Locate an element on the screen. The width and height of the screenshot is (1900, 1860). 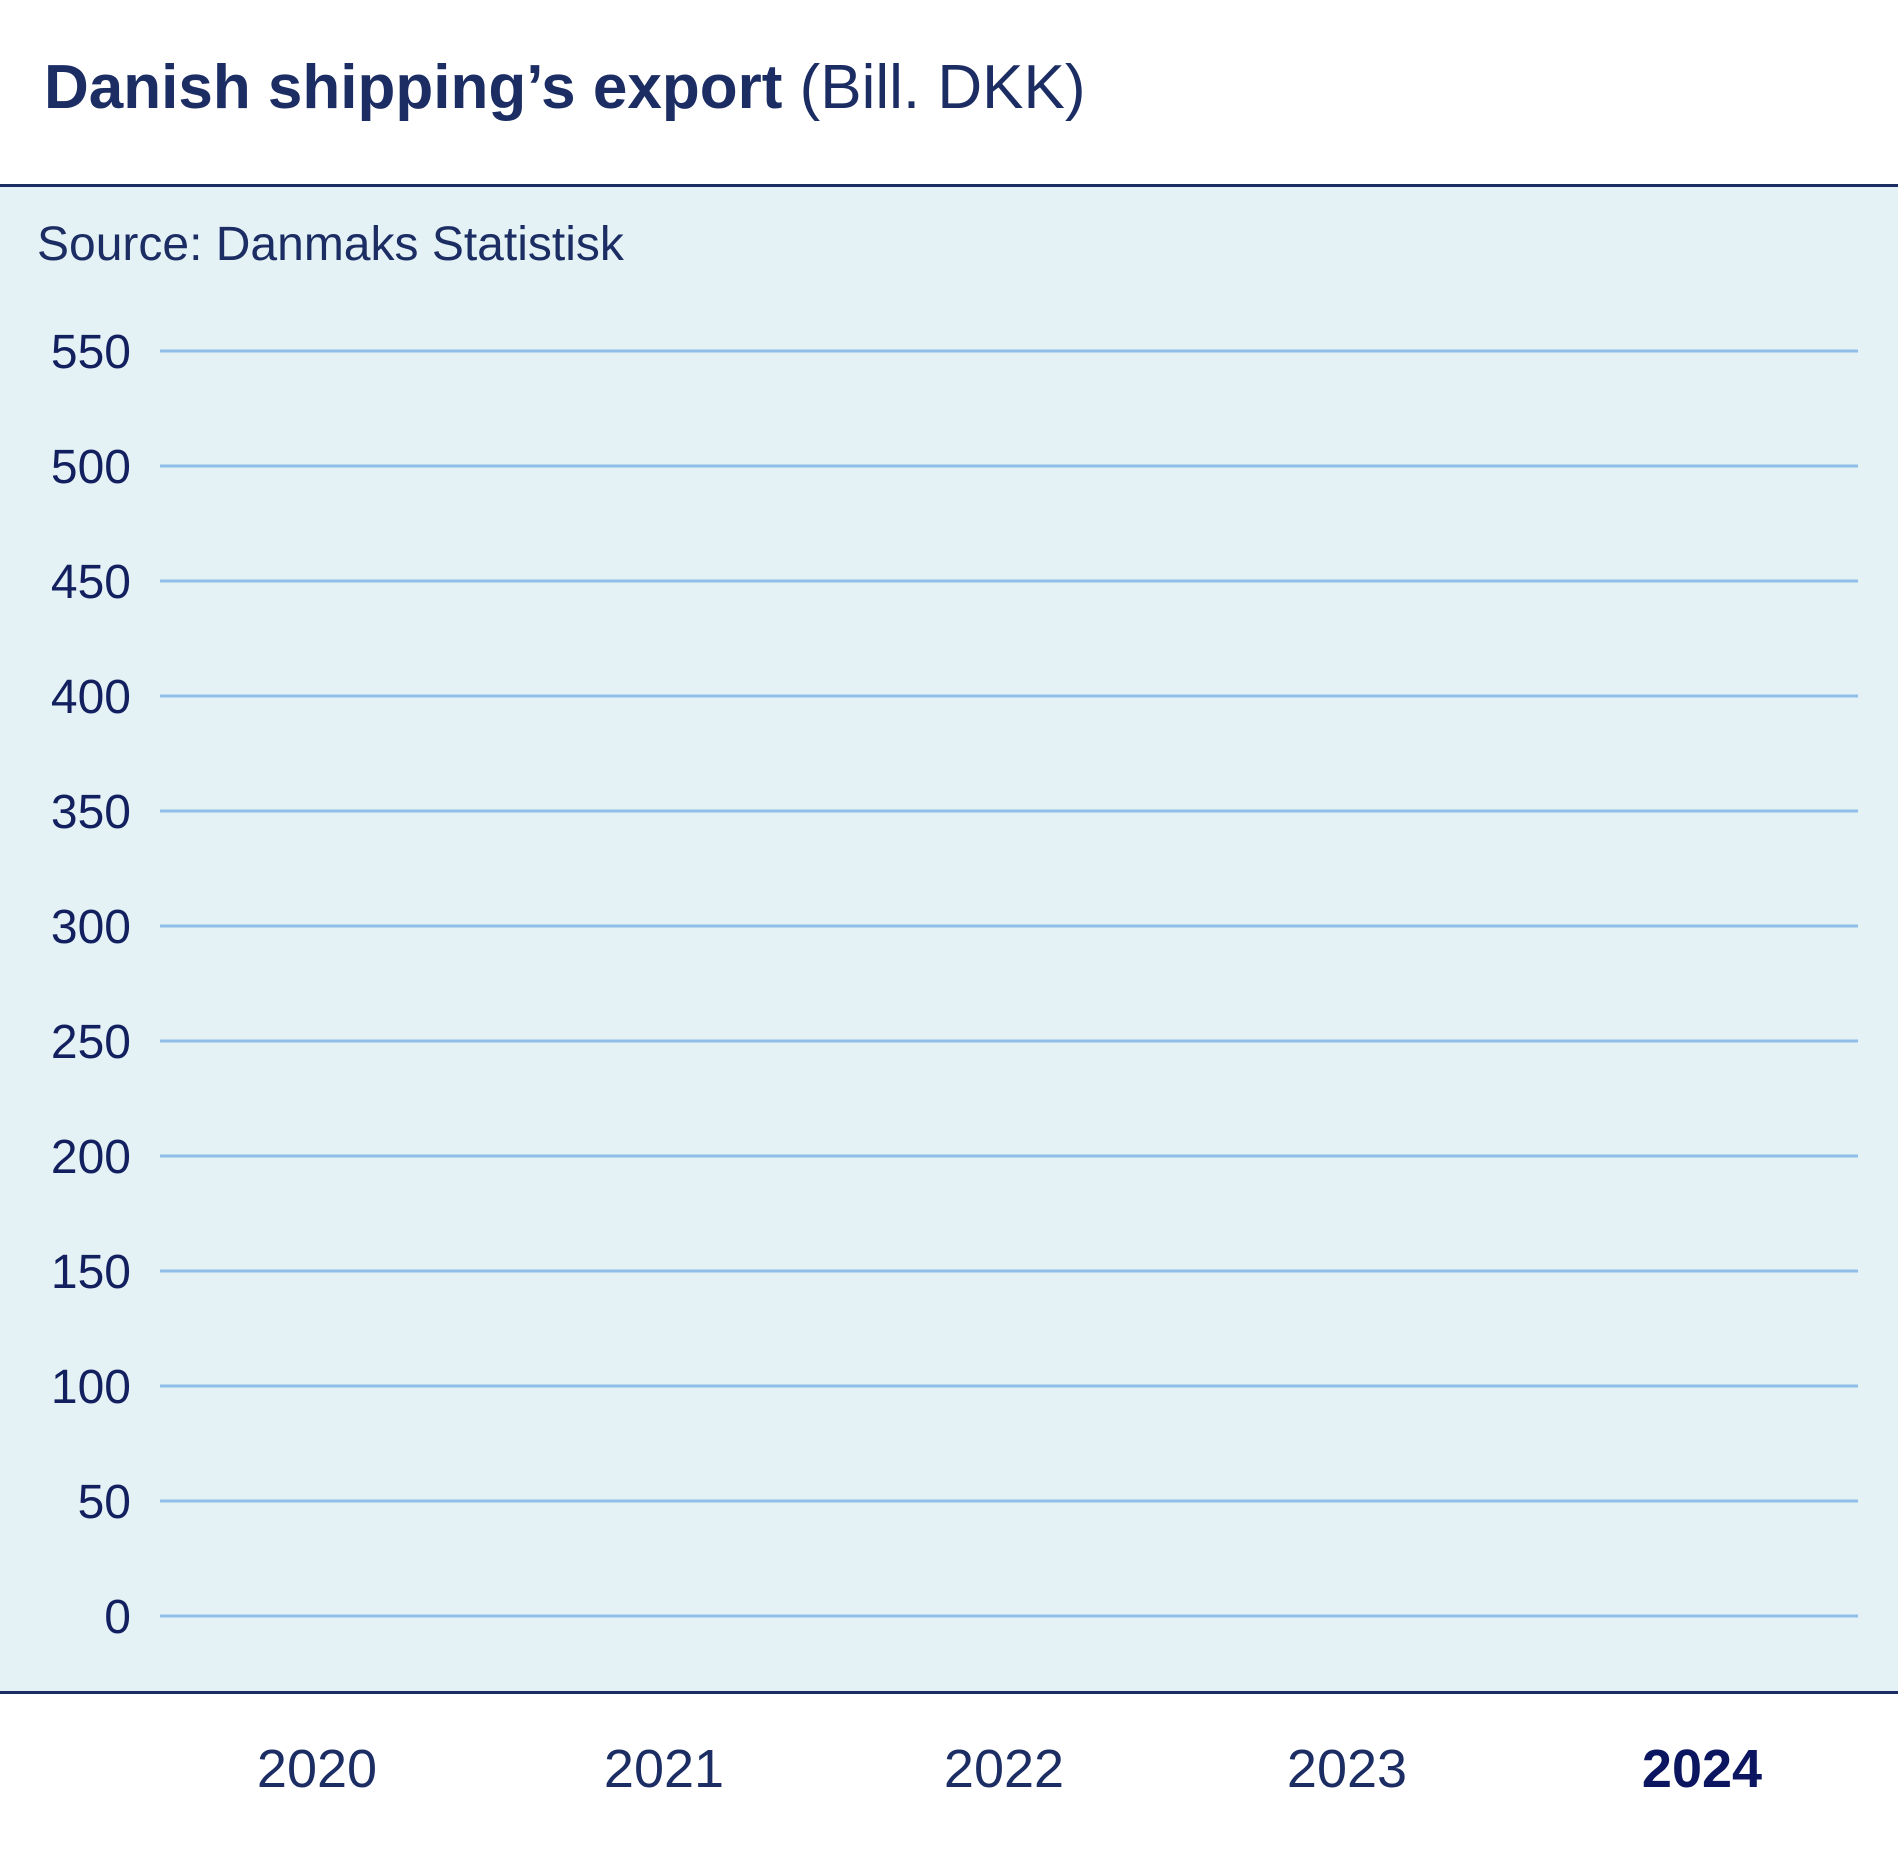
y-tick-label: 500 is located at coordinates (91, 467).